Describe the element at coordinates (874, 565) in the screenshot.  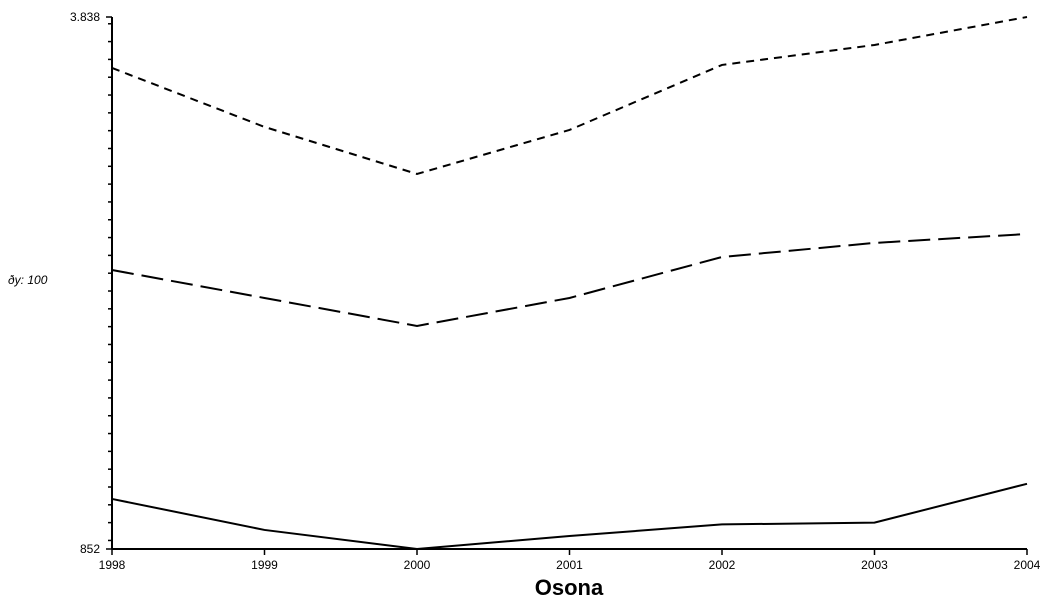
I see `x-tick-label: 2003` at that location.